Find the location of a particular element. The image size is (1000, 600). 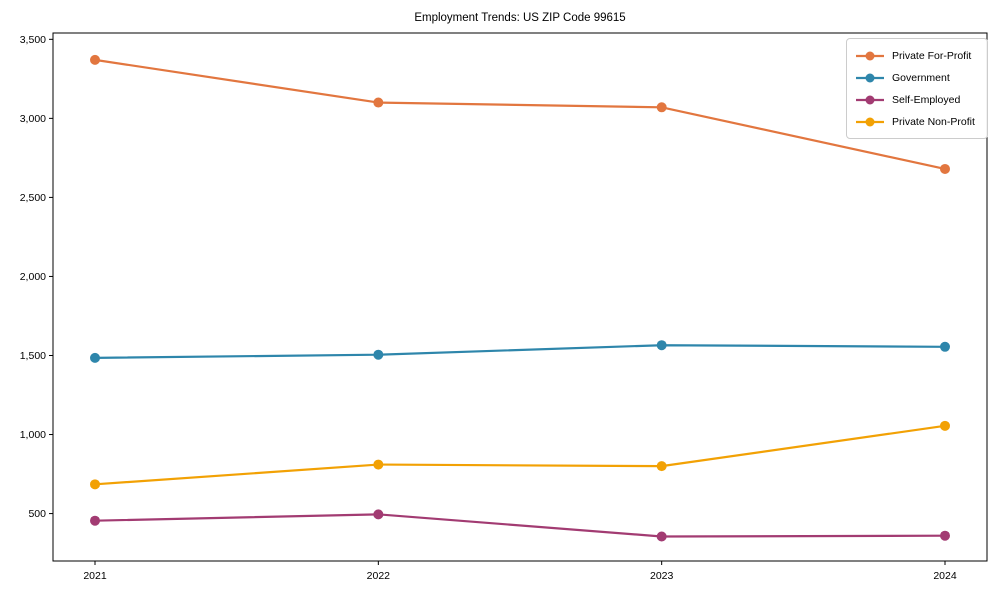

y-tick-label: 1,500 is located at coordinates (33, 356).